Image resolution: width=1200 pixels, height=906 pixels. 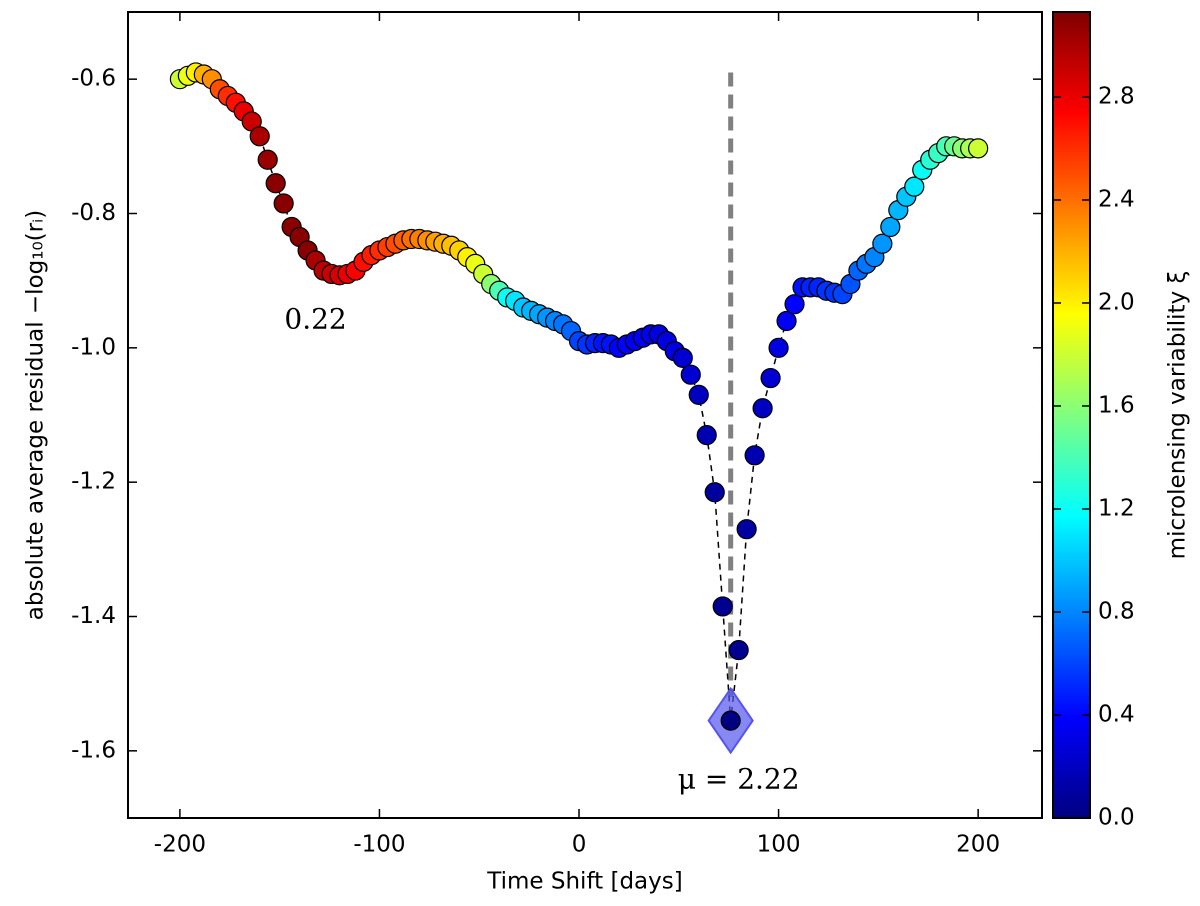 I want to click on y-axis-label: absolute average residual −log₁₀(rᵢ), so click(x=36, y=415).